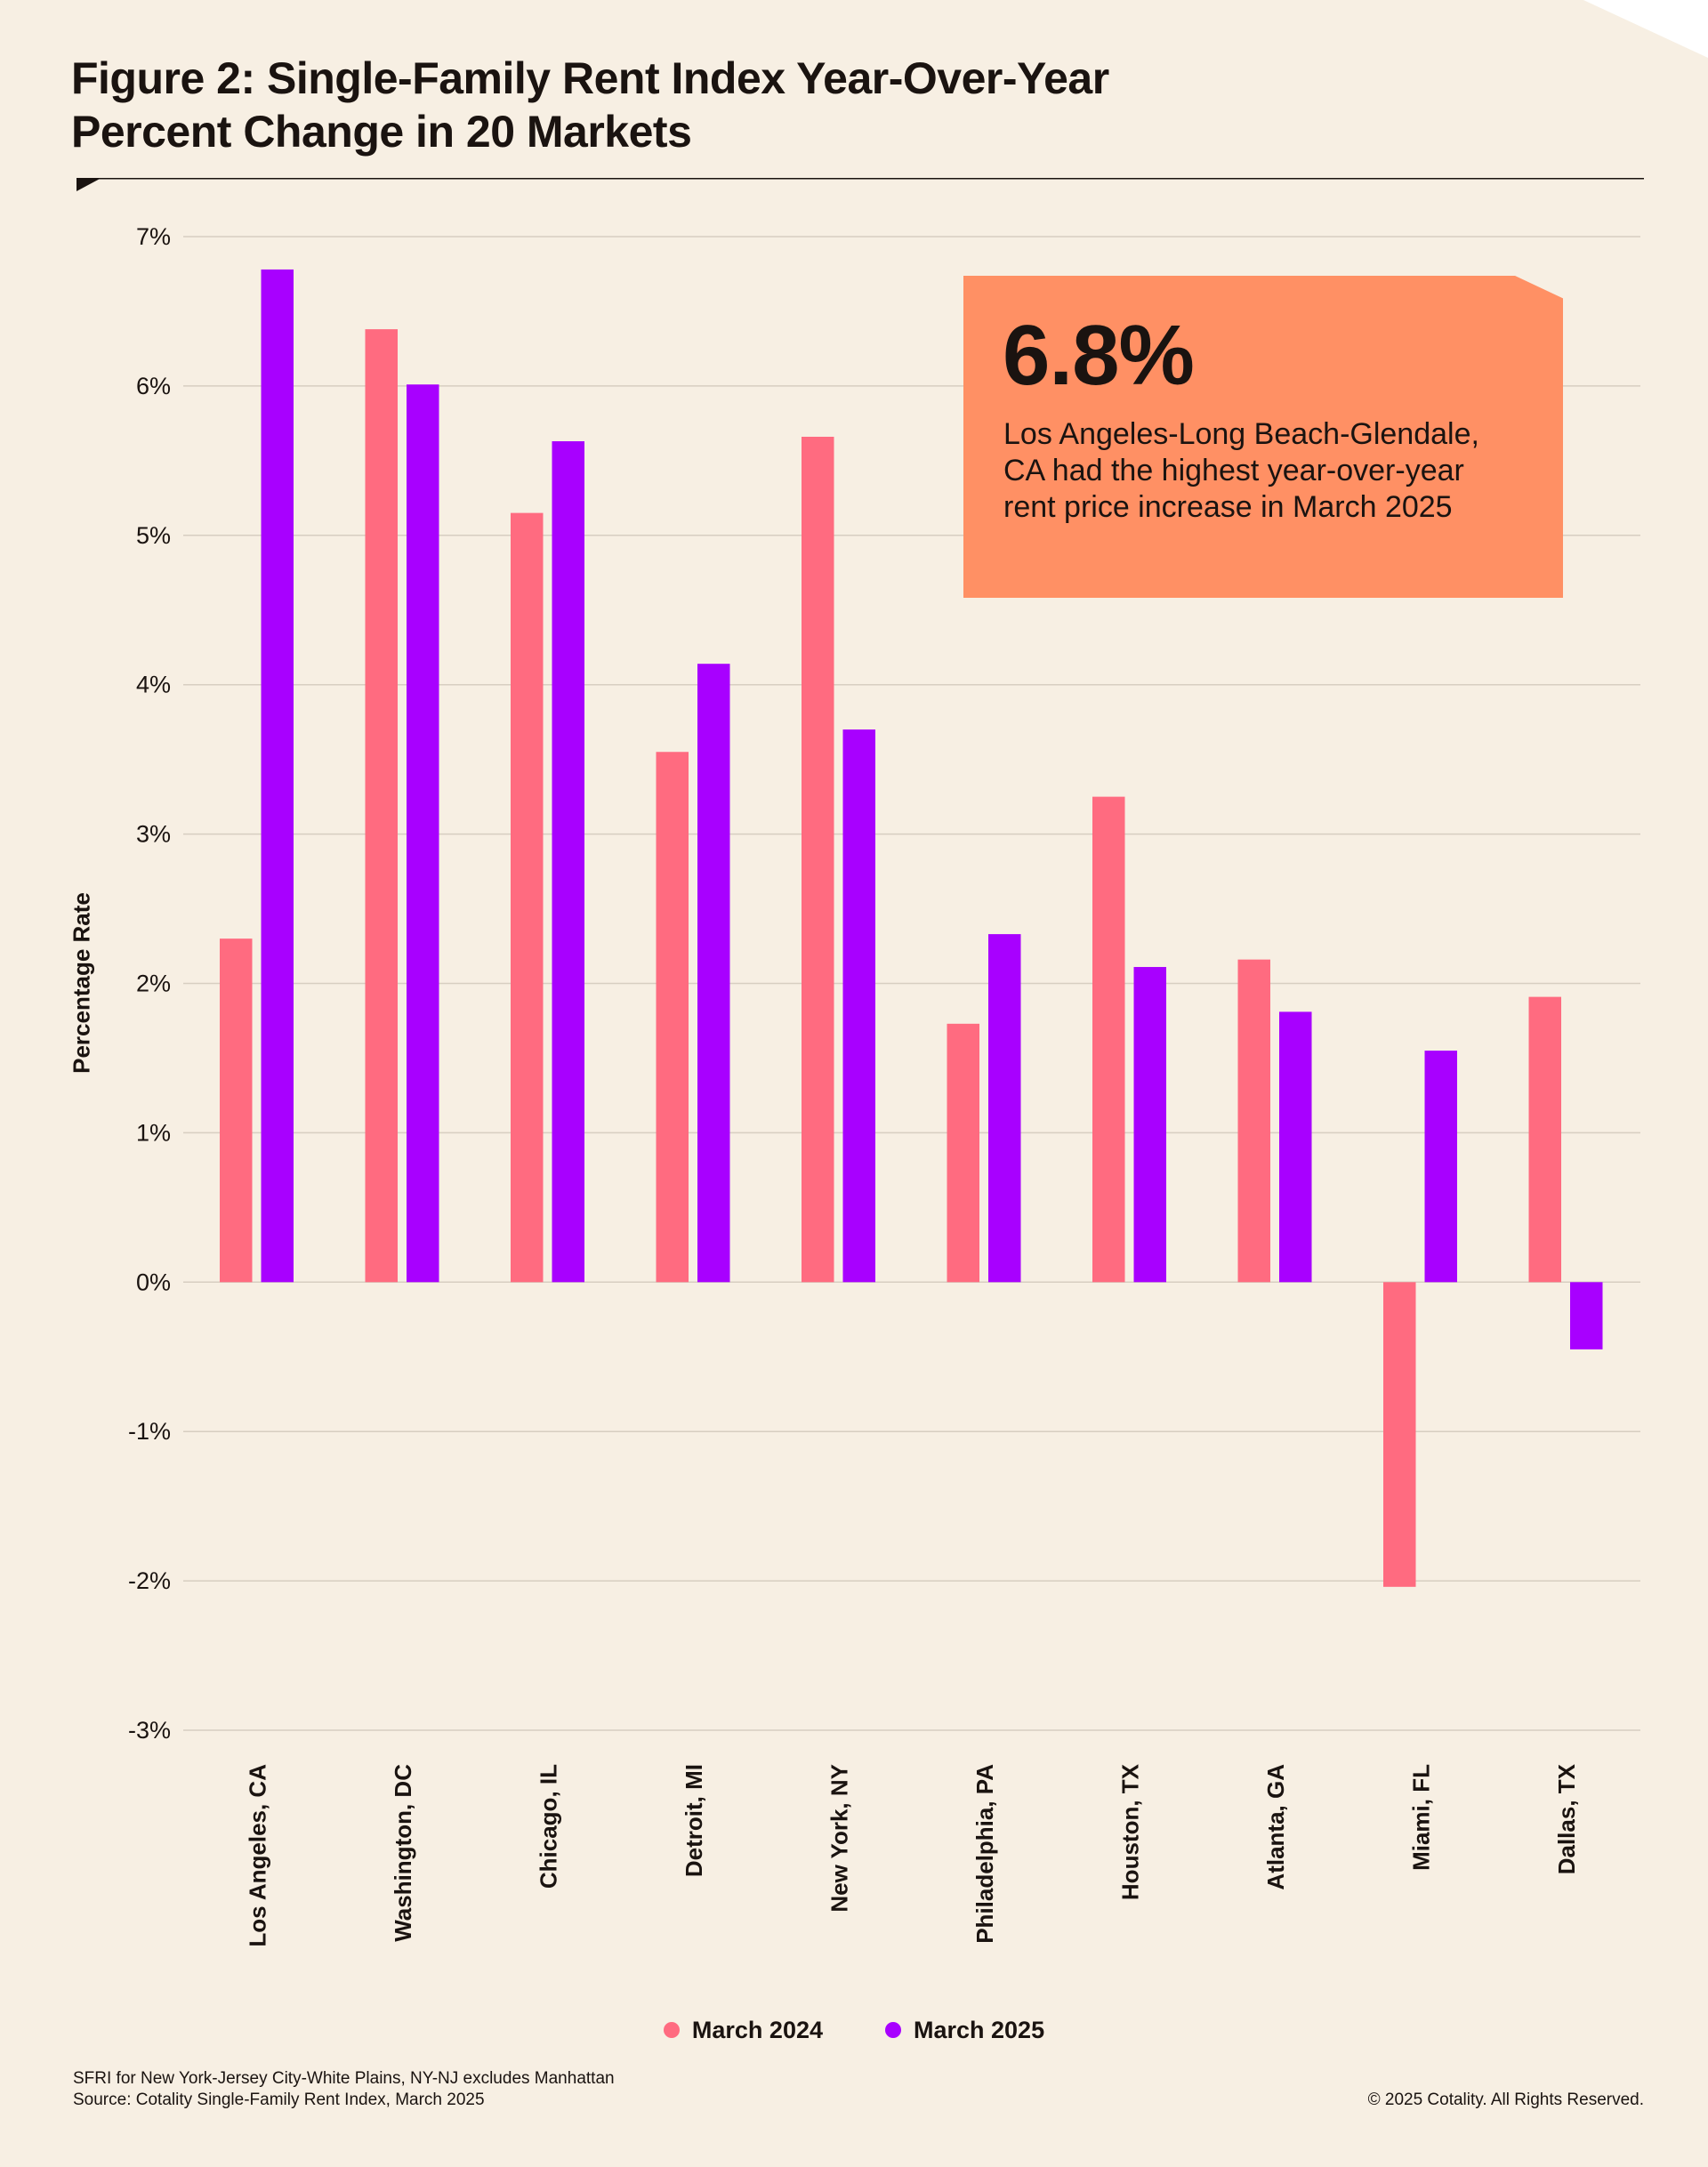 This screenshot has height=2167, width=1708. Describe the element at coordinates (403, 1853) in the screenshot. I see `x-category-label: Washington, DC` at that location.